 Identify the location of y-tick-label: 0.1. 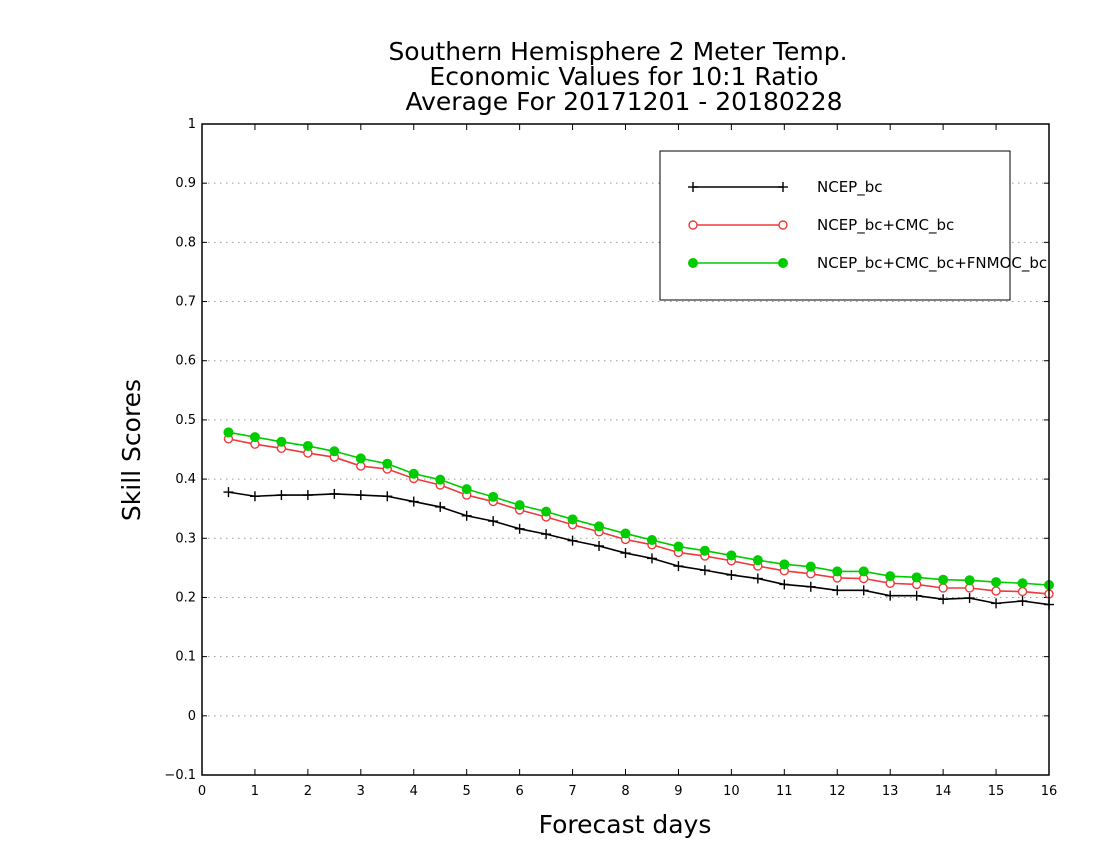
(185, 657).